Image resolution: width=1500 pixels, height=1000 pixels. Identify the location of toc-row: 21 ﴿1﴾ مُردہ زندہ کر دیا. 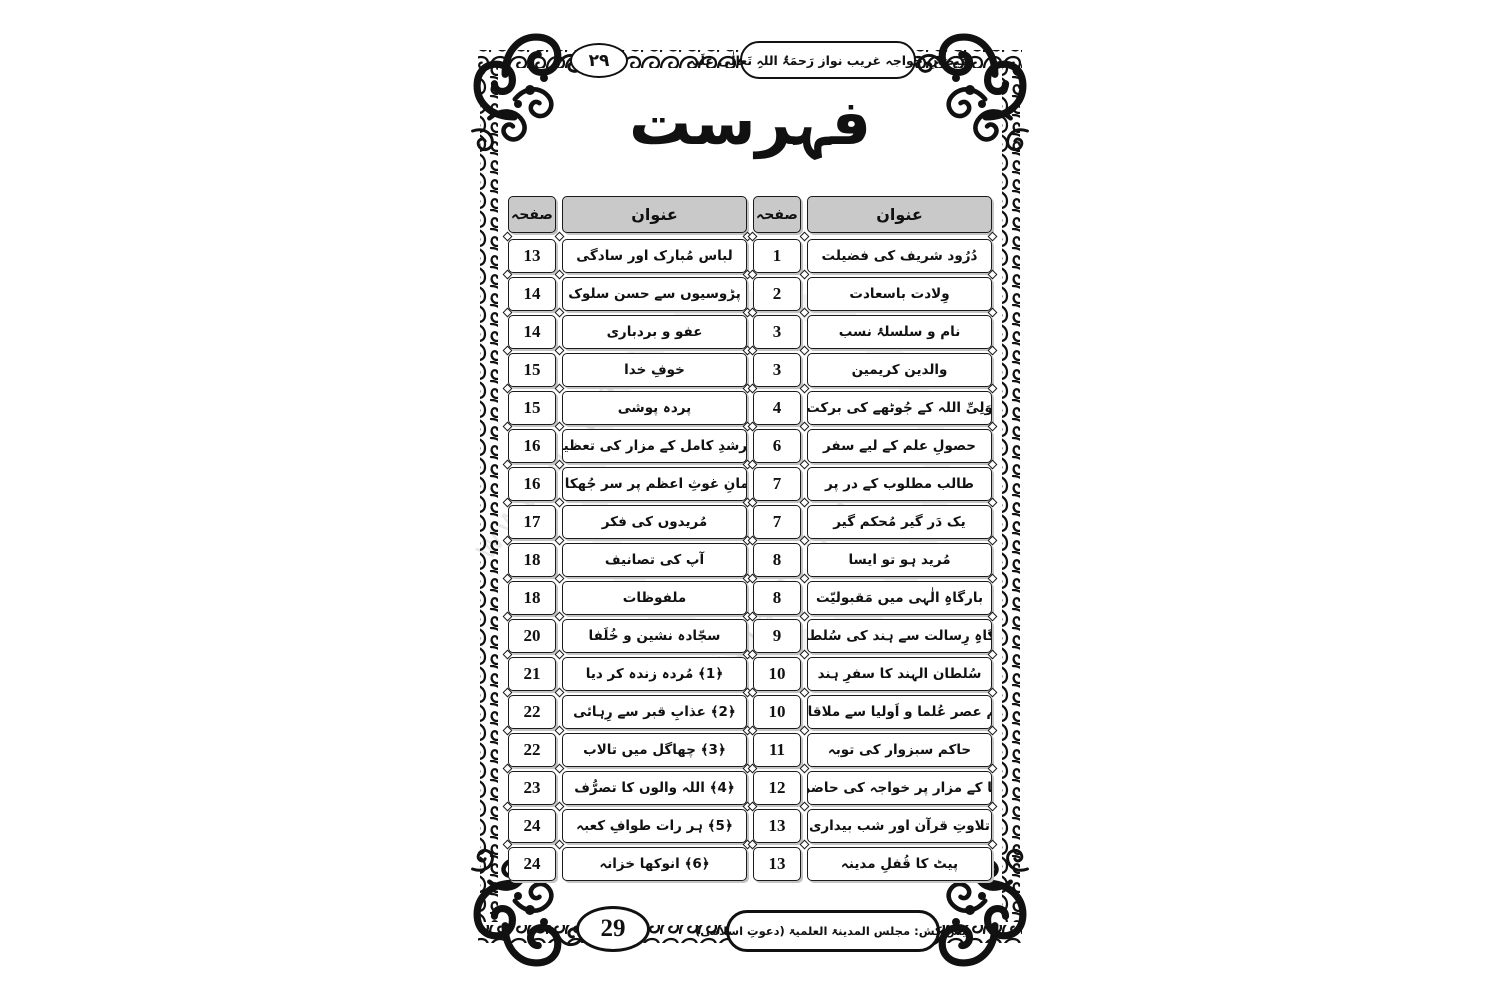
(627, 670).